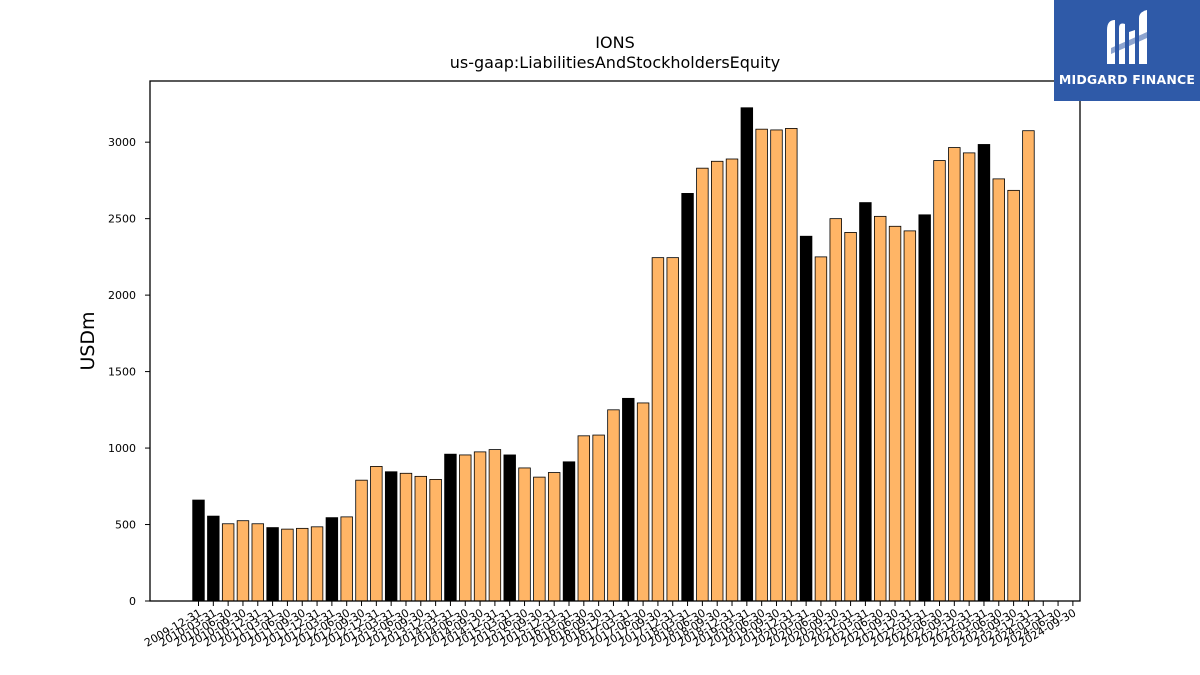 This screenshot has height=675, width=1200. Describe the element at coordinates (1127, 37) in the screenshot. I see `midgard-logo-icon` at that location.